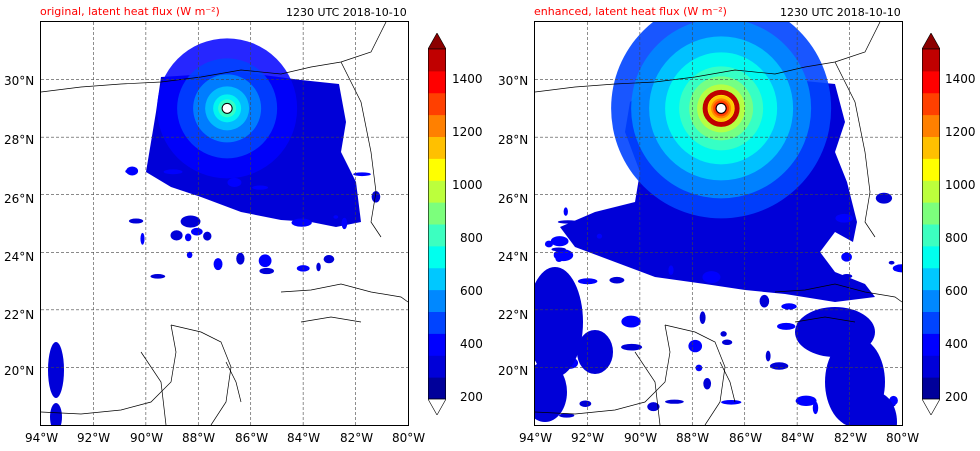 The height and width of the screenshot is (451, 980). I want to click on colorbar-extend-top, so click(437, 41).